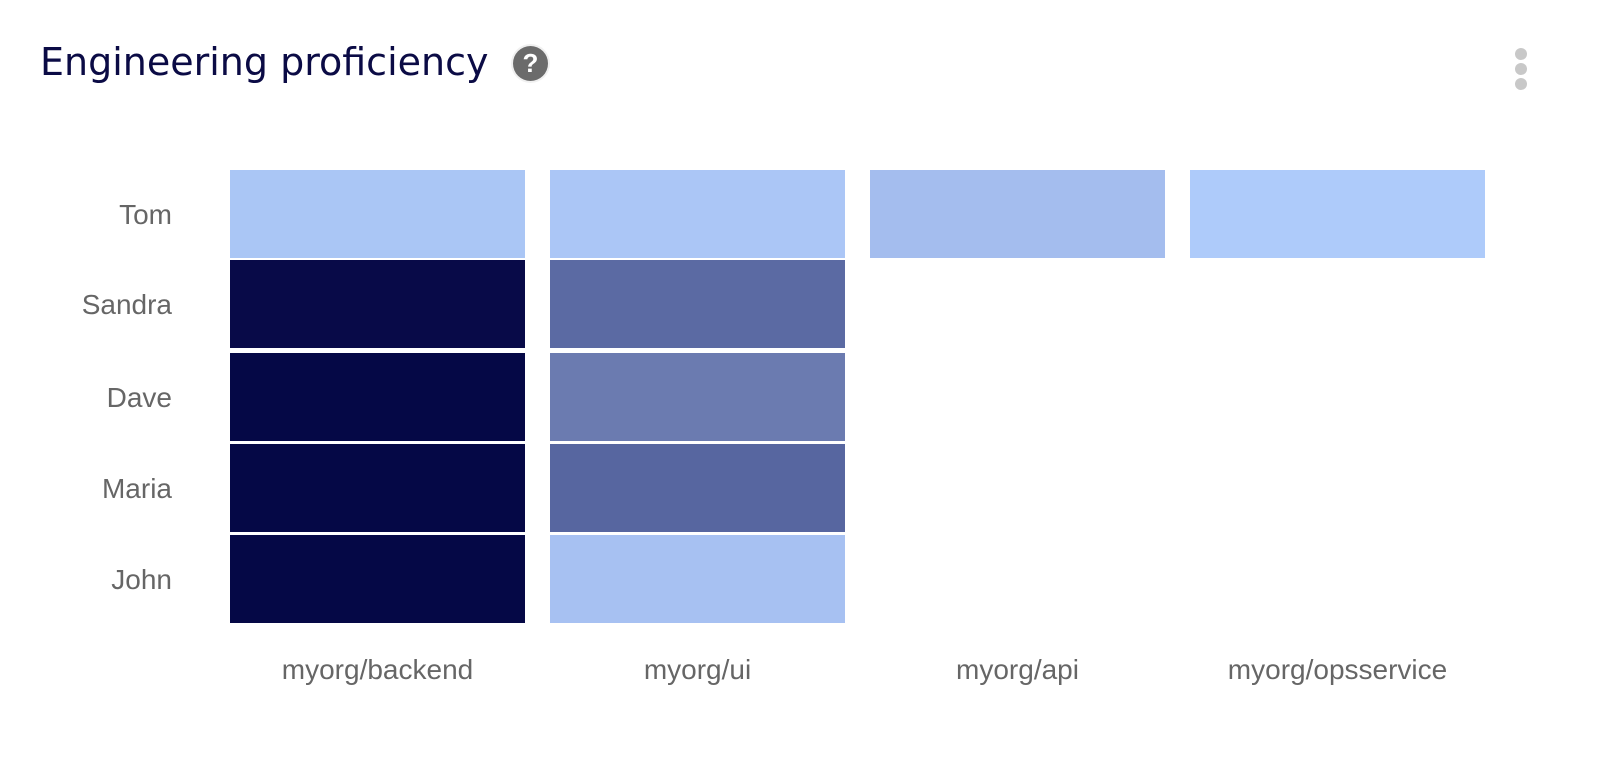  What do you see at coordinates (141, 579) in the screenshot?
I see `row-label: John` at bounding box center [141, 579].